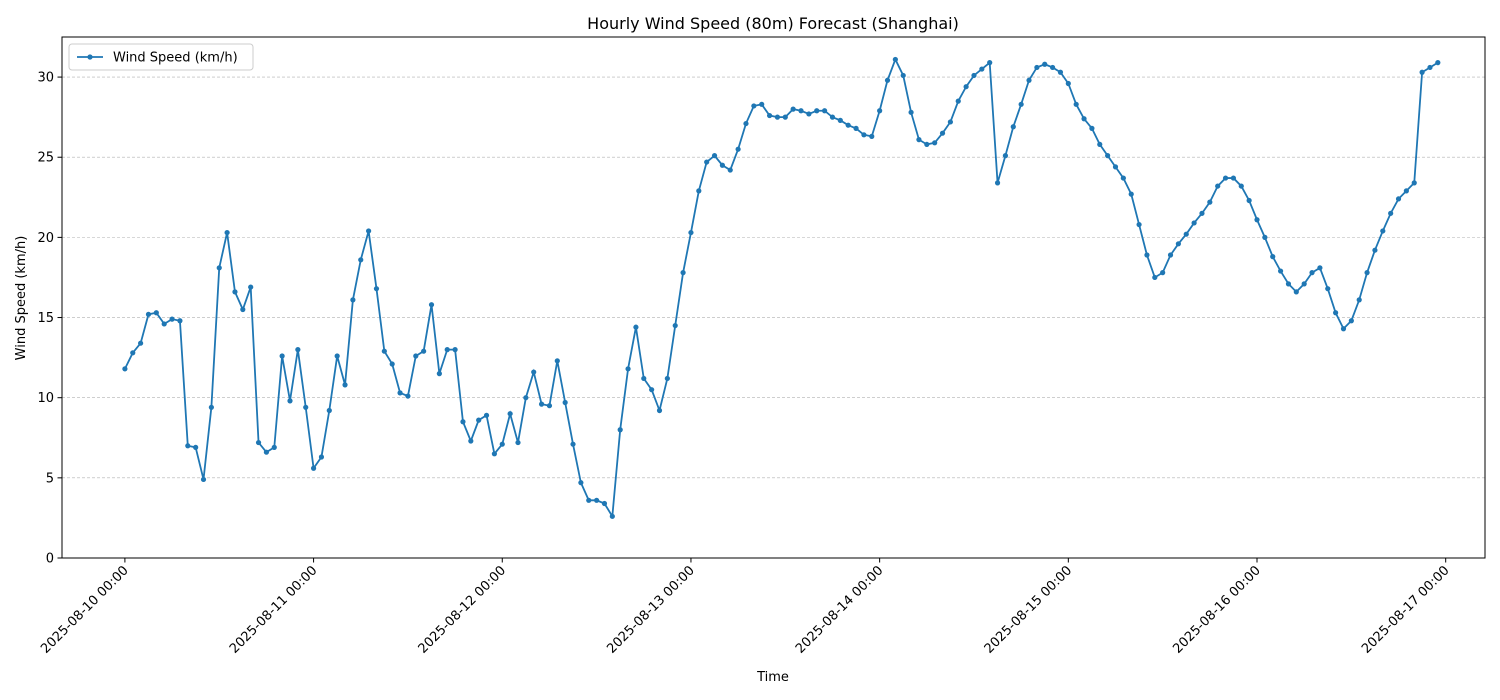 The height and width of the screenshot is (700, 1500). I want to click on legend: Wind Speed (km/h), so click(161, 57).